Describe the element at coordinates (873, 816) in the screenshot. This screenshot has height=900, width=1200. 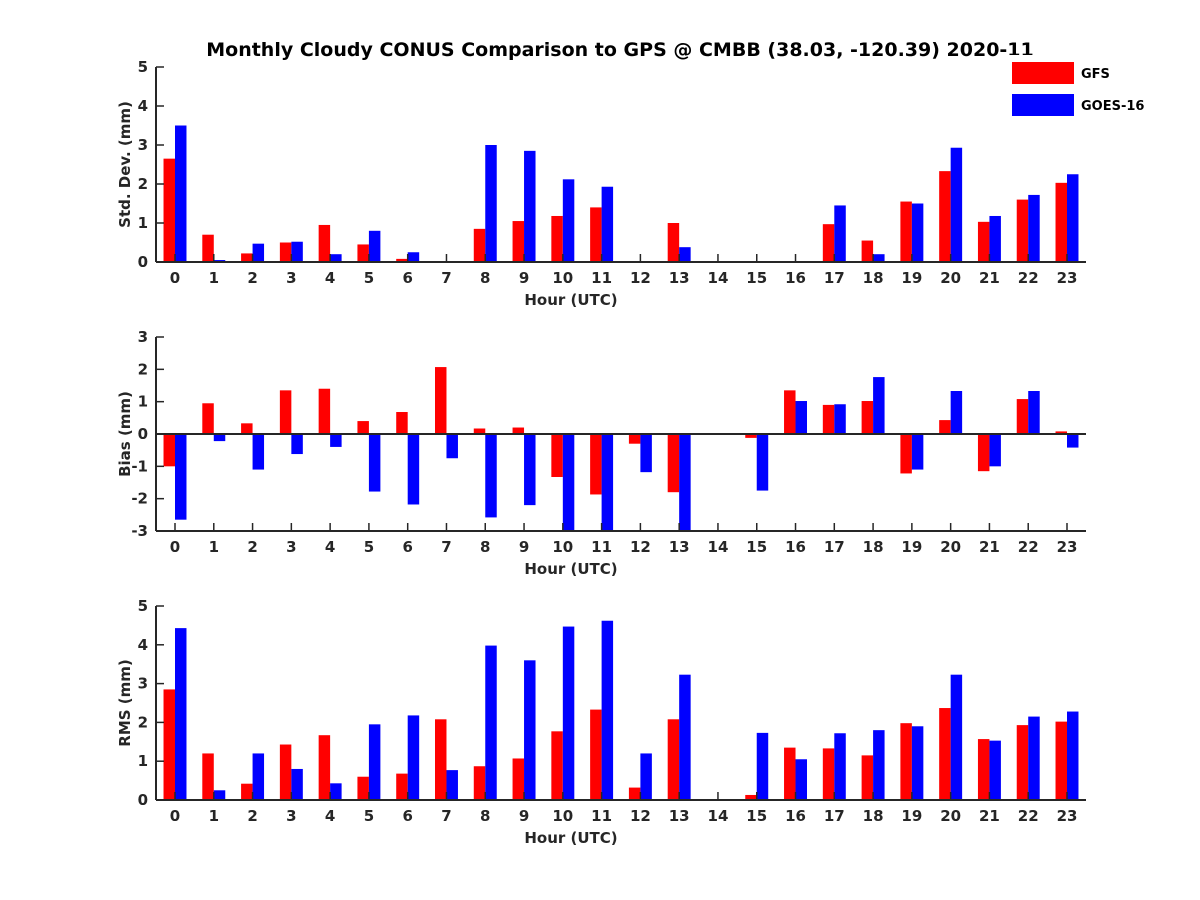
I see `x-tick-label: 18` at that location.